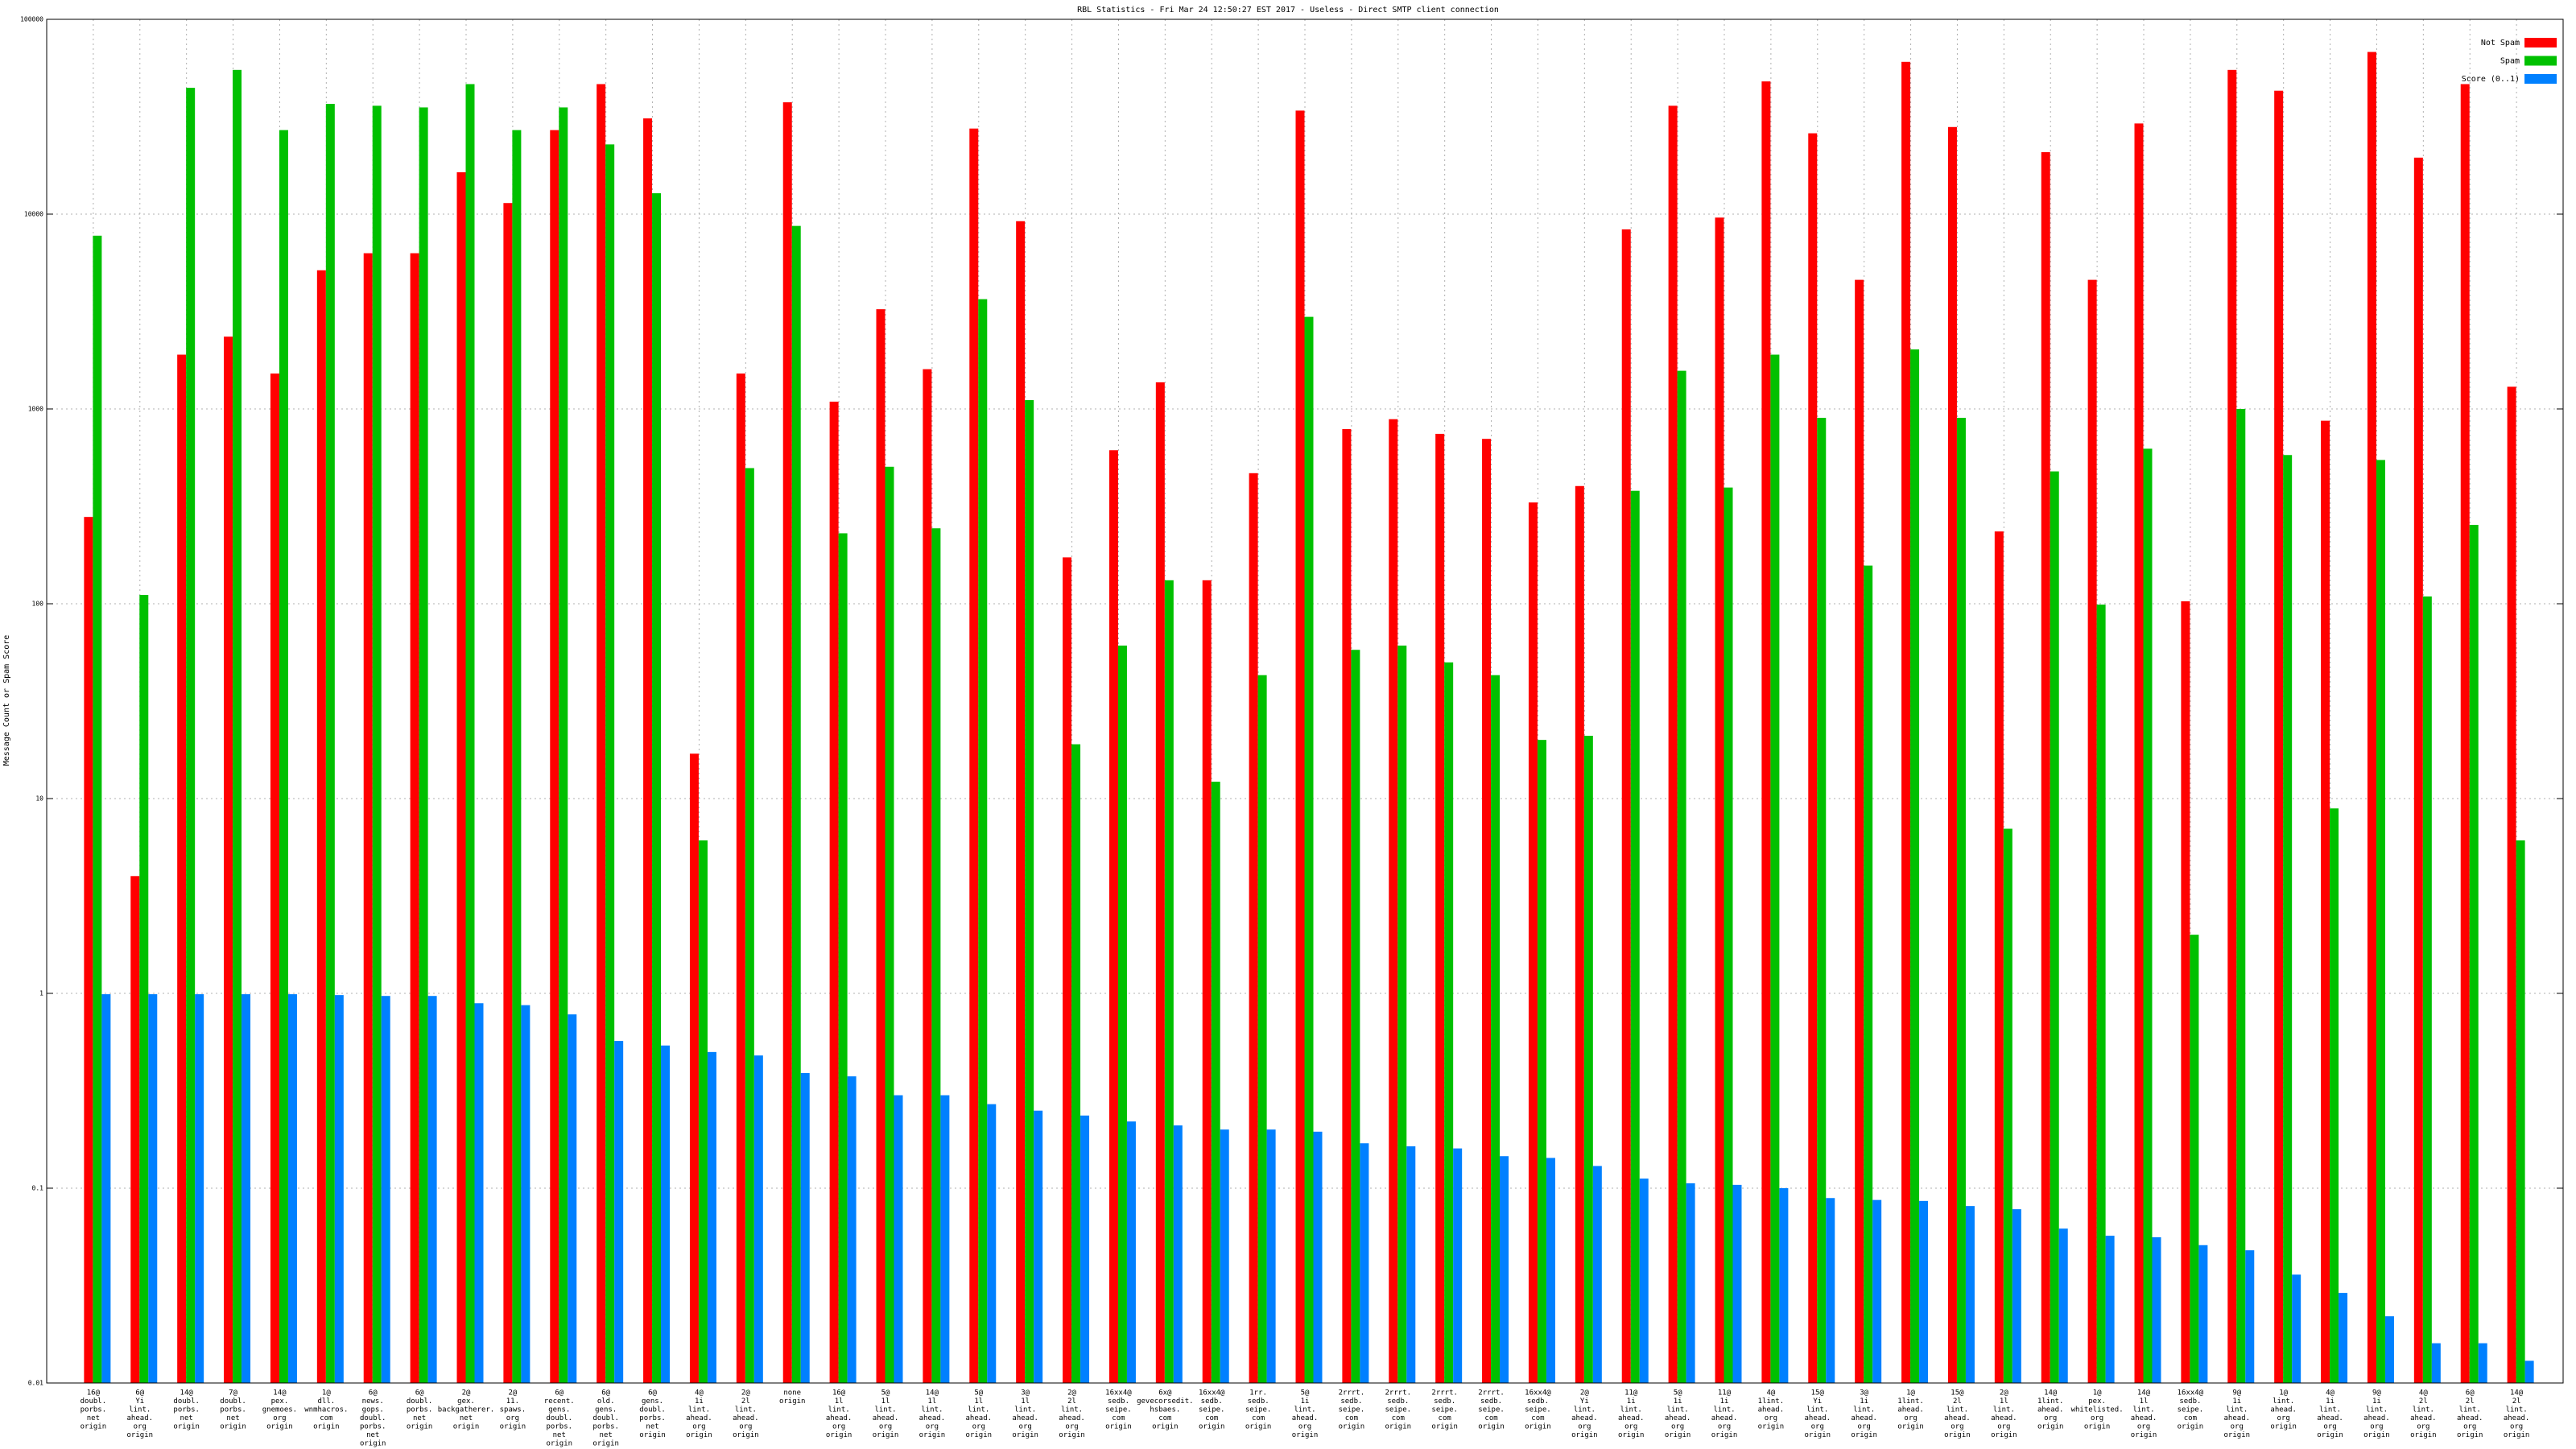  I want to click on x-tick-label: 9@, so click(2236, 1393).